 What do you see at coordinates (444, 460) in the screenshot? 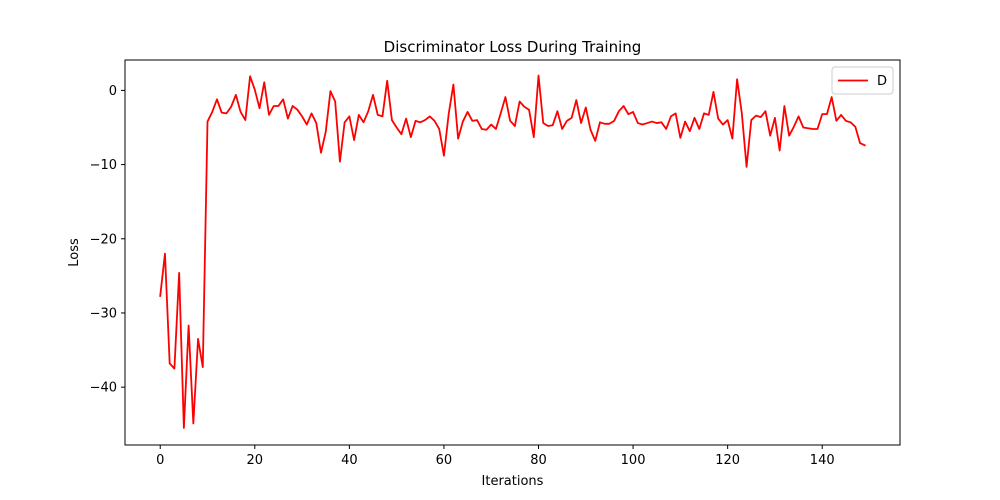
I see `x-tick-label: 60` at bounding box center [444, 460].